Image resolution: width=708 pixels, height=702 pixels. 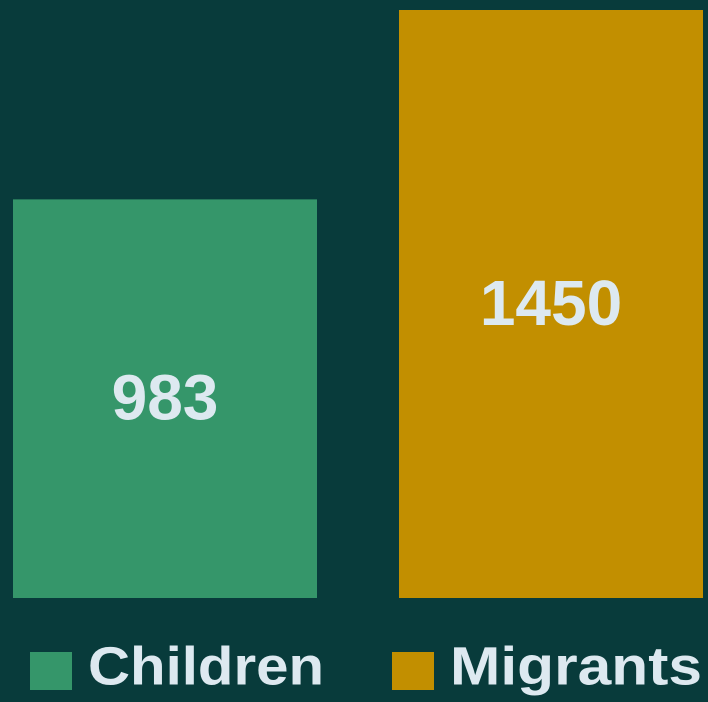 I want to click on legend-label: Migrants, so click(x=576, y=666).